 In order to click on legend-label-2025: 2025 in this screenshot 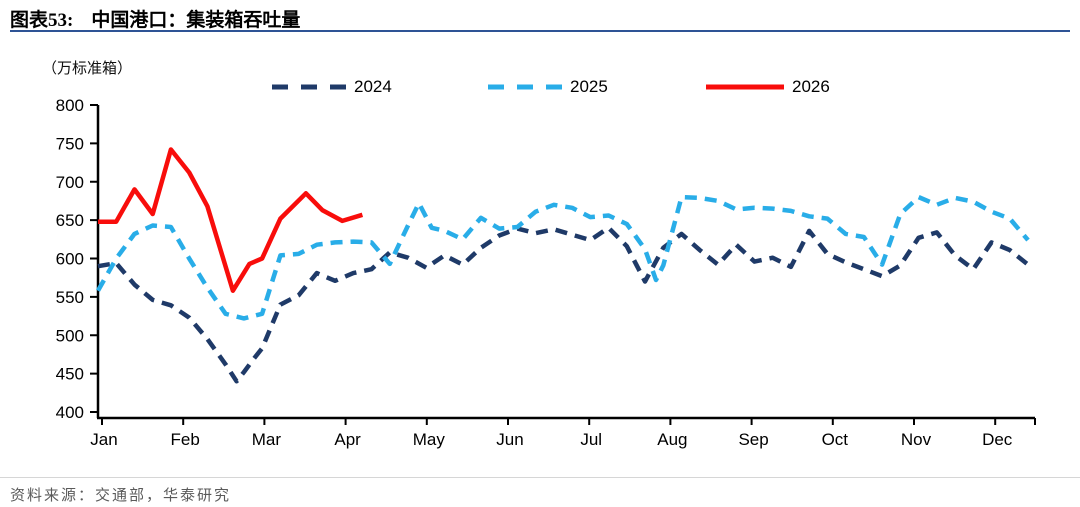, I will do `click(589, 86)`.